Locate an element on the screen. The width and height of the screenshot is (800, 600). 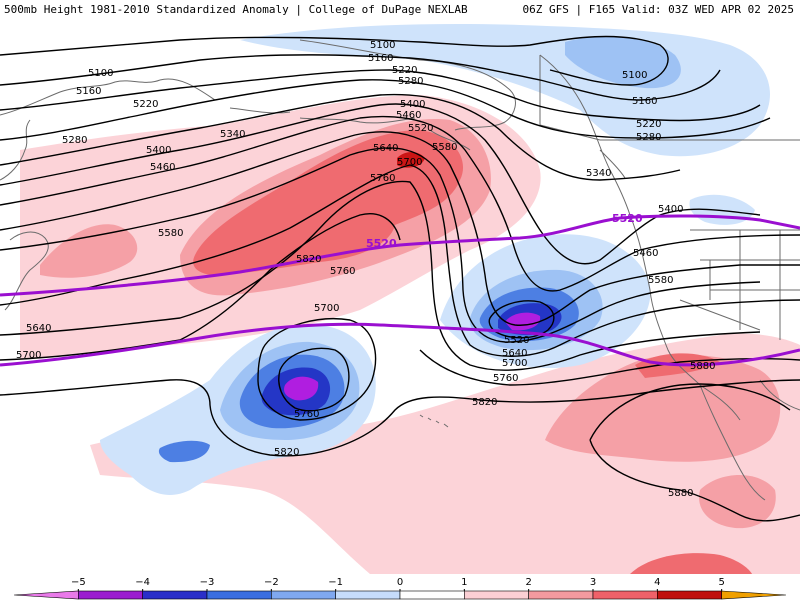
contour-offshore-low is located at coordinates (521, 319).